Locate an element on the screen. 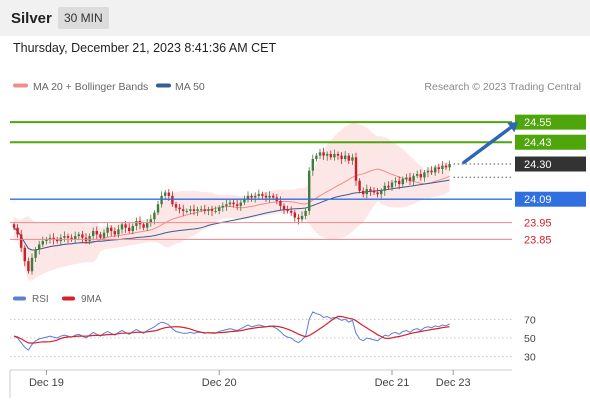 This screenshot has width=590, height=400. ma50-legend-label: MA 50 is located at coordinates (190, 87).